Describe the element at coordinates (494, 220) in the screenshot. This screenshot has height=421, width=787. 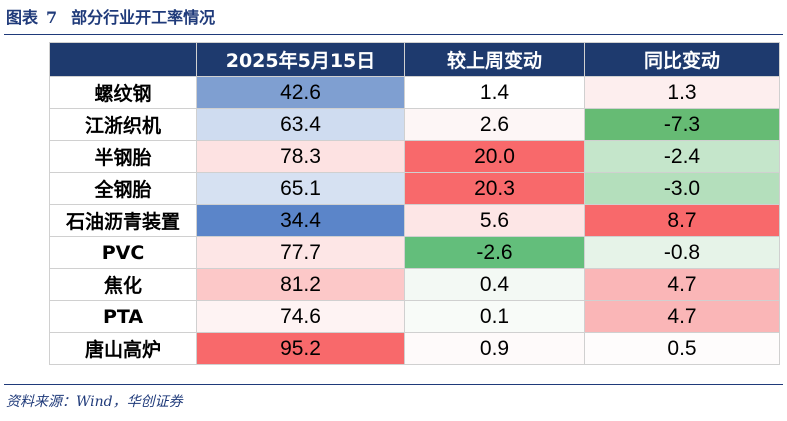
I see `week-change-cell: 5.6` at that location.